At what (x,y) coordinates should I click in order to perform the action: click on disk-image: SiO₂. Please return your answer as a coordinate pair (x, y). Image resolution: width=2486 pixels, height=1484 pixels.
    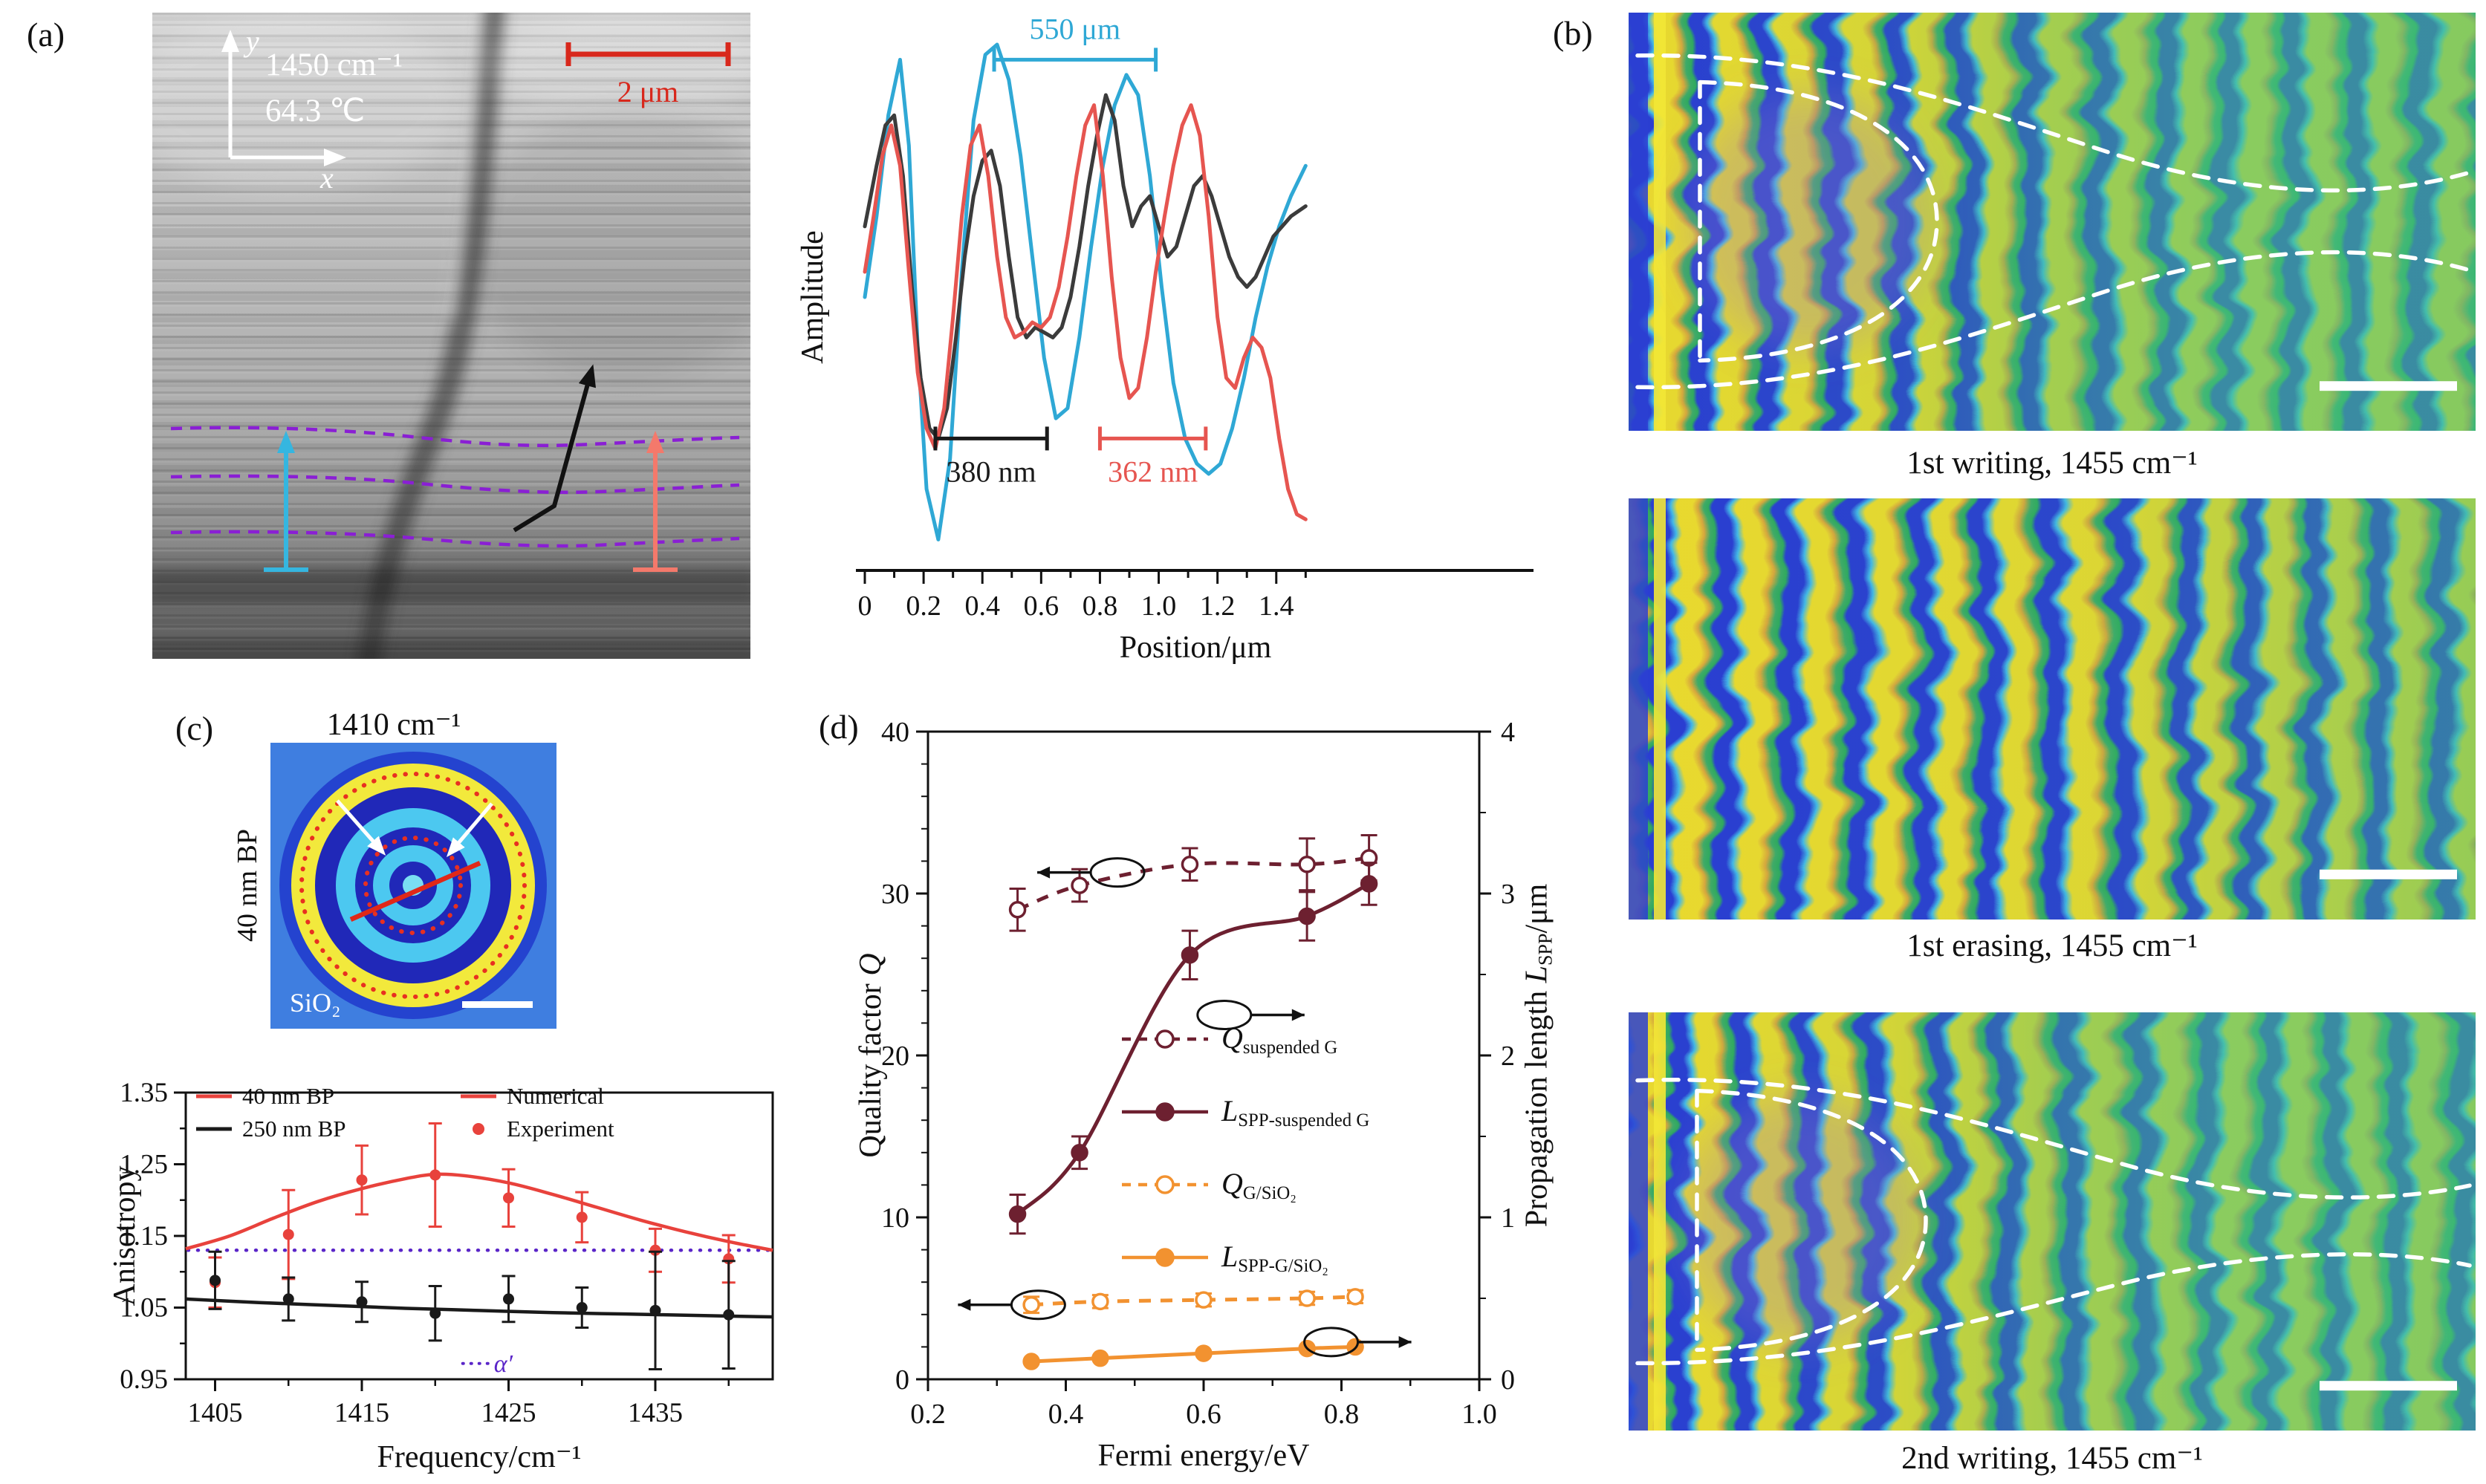
    Looking at the image, I should click on (413, 886).